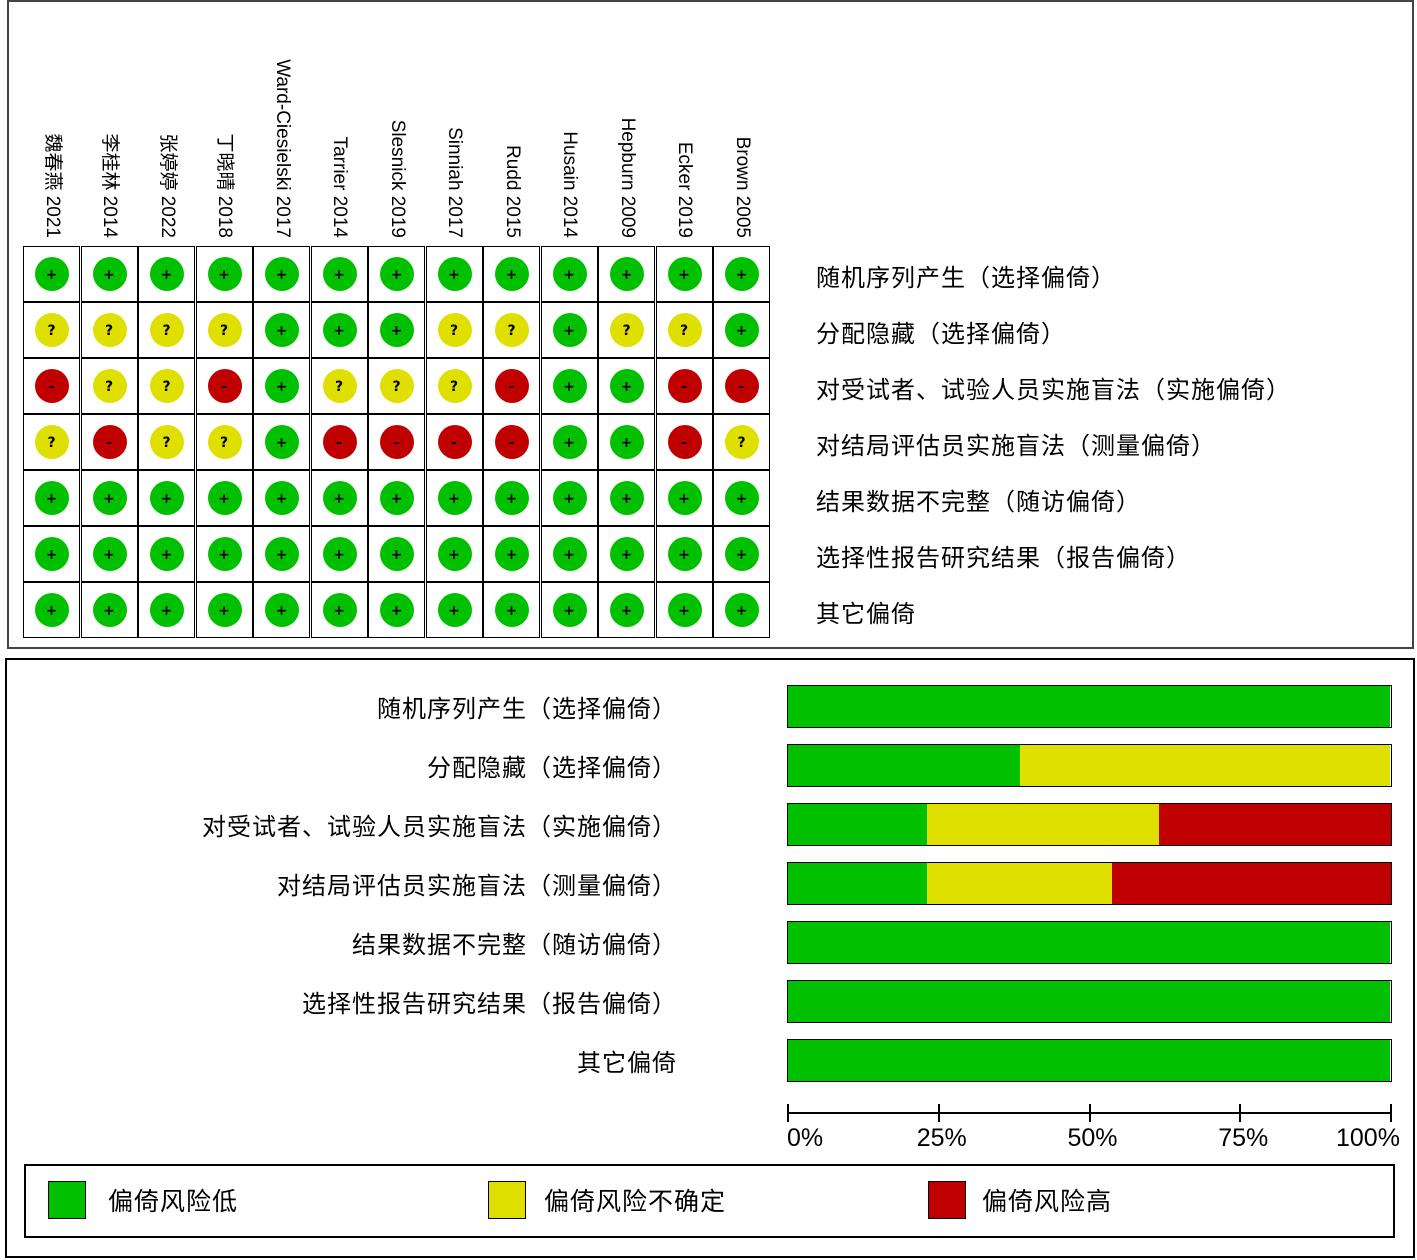  I want to click on study-label: Brown 2005, so click(742, 187).